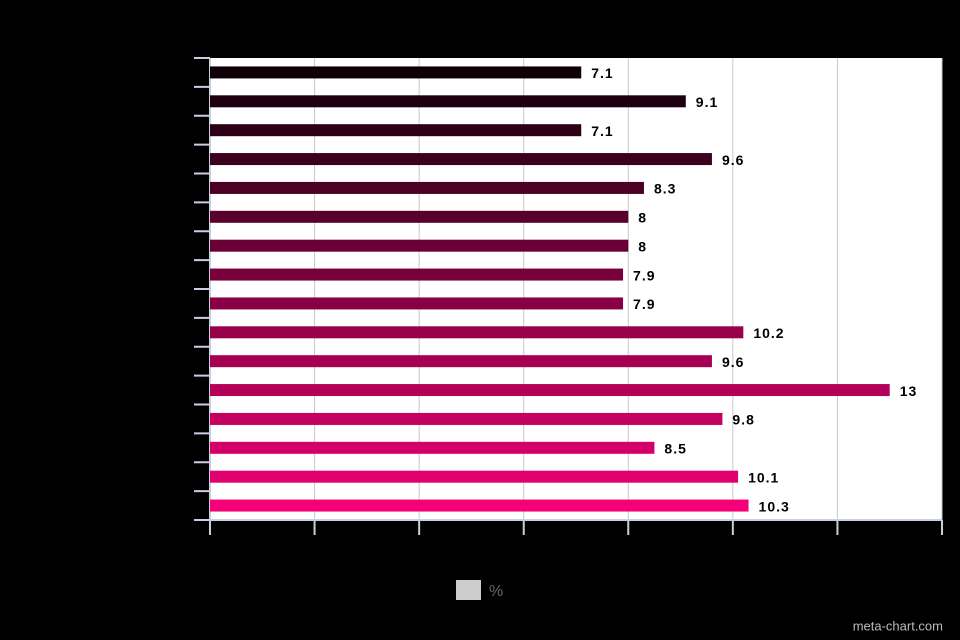  Describe the element at coordinates (768, 333) in the screenshot. I see `value-label: 10.2` at that location.